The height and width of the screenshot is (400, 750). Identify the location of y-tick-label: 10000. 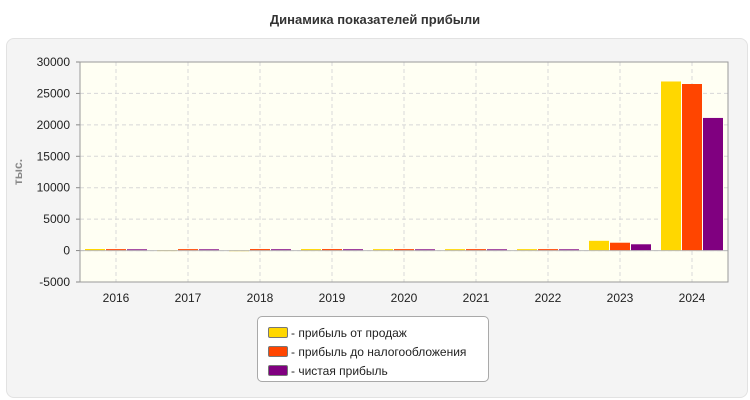
(54, 188).